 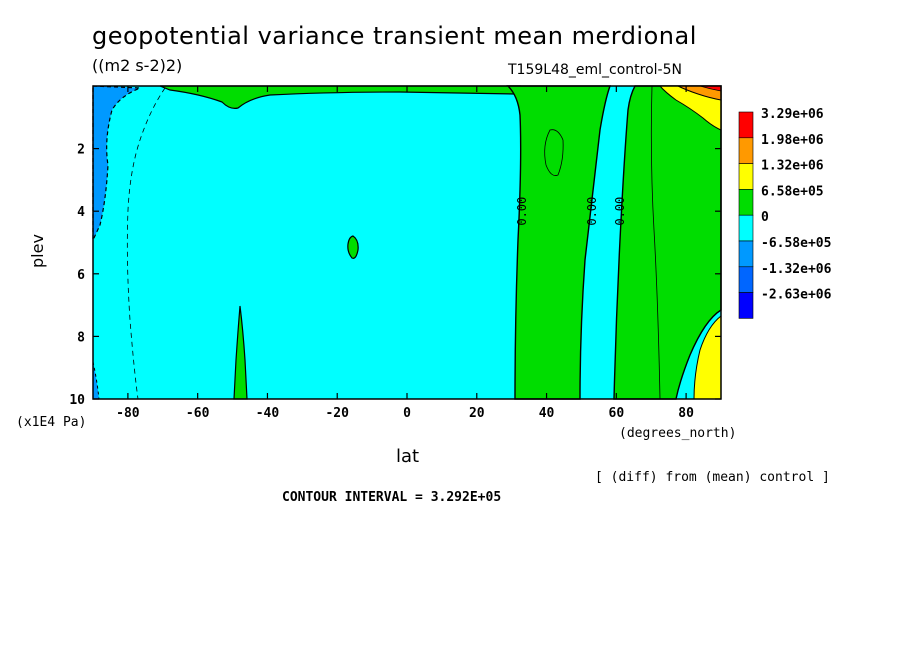 What do you see at coordinates (686, 413) in the screenshot?
I see `x-tick-label: 80` at bounding box center [686, 413].